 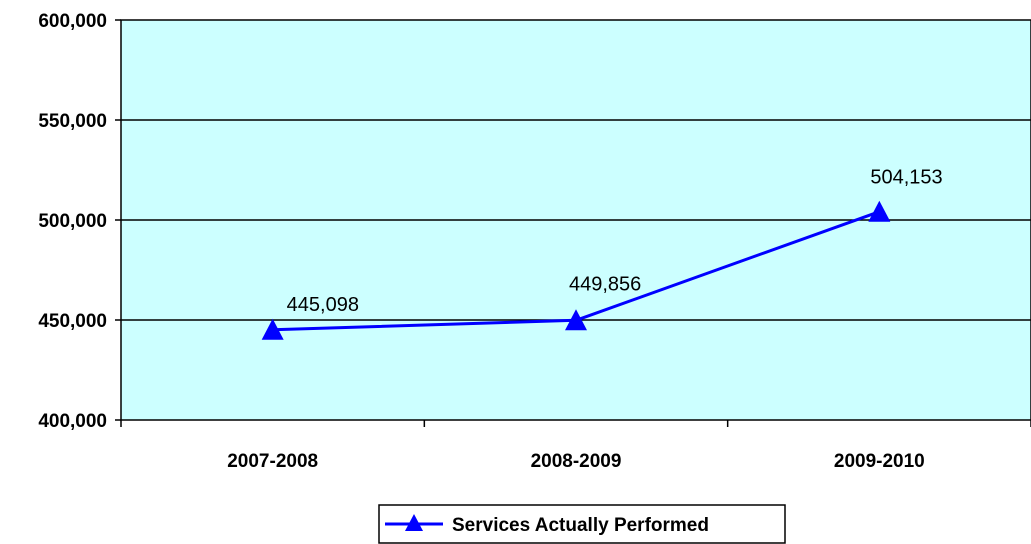 I want to click on y-tick-label: 600,000, so click(x=72, y=21).